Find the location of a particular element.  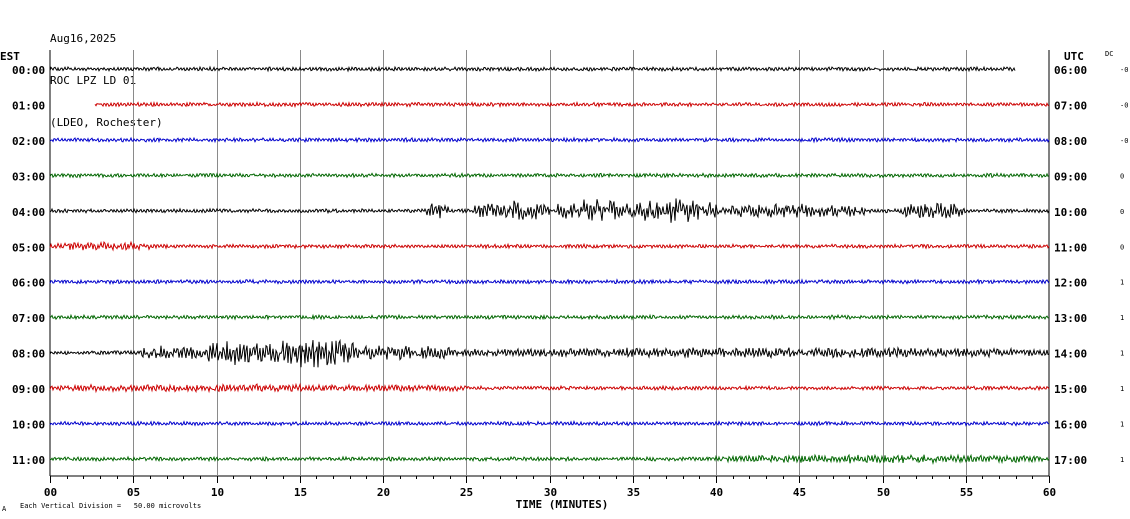

x-tick-label: 05 is located at coordinates (133, 492).